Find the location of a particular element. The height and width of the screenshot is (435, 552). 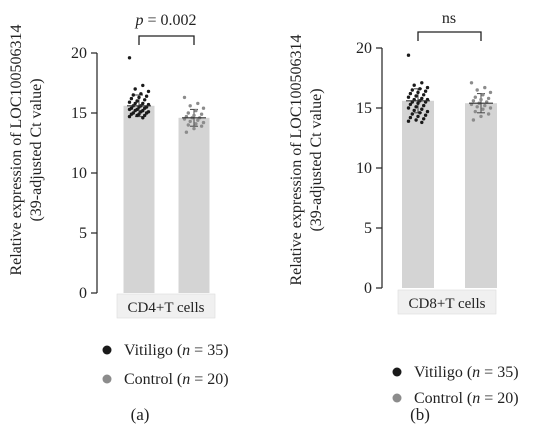

x-axis-label: CD4+T cells is located at coordinates (166, 308).